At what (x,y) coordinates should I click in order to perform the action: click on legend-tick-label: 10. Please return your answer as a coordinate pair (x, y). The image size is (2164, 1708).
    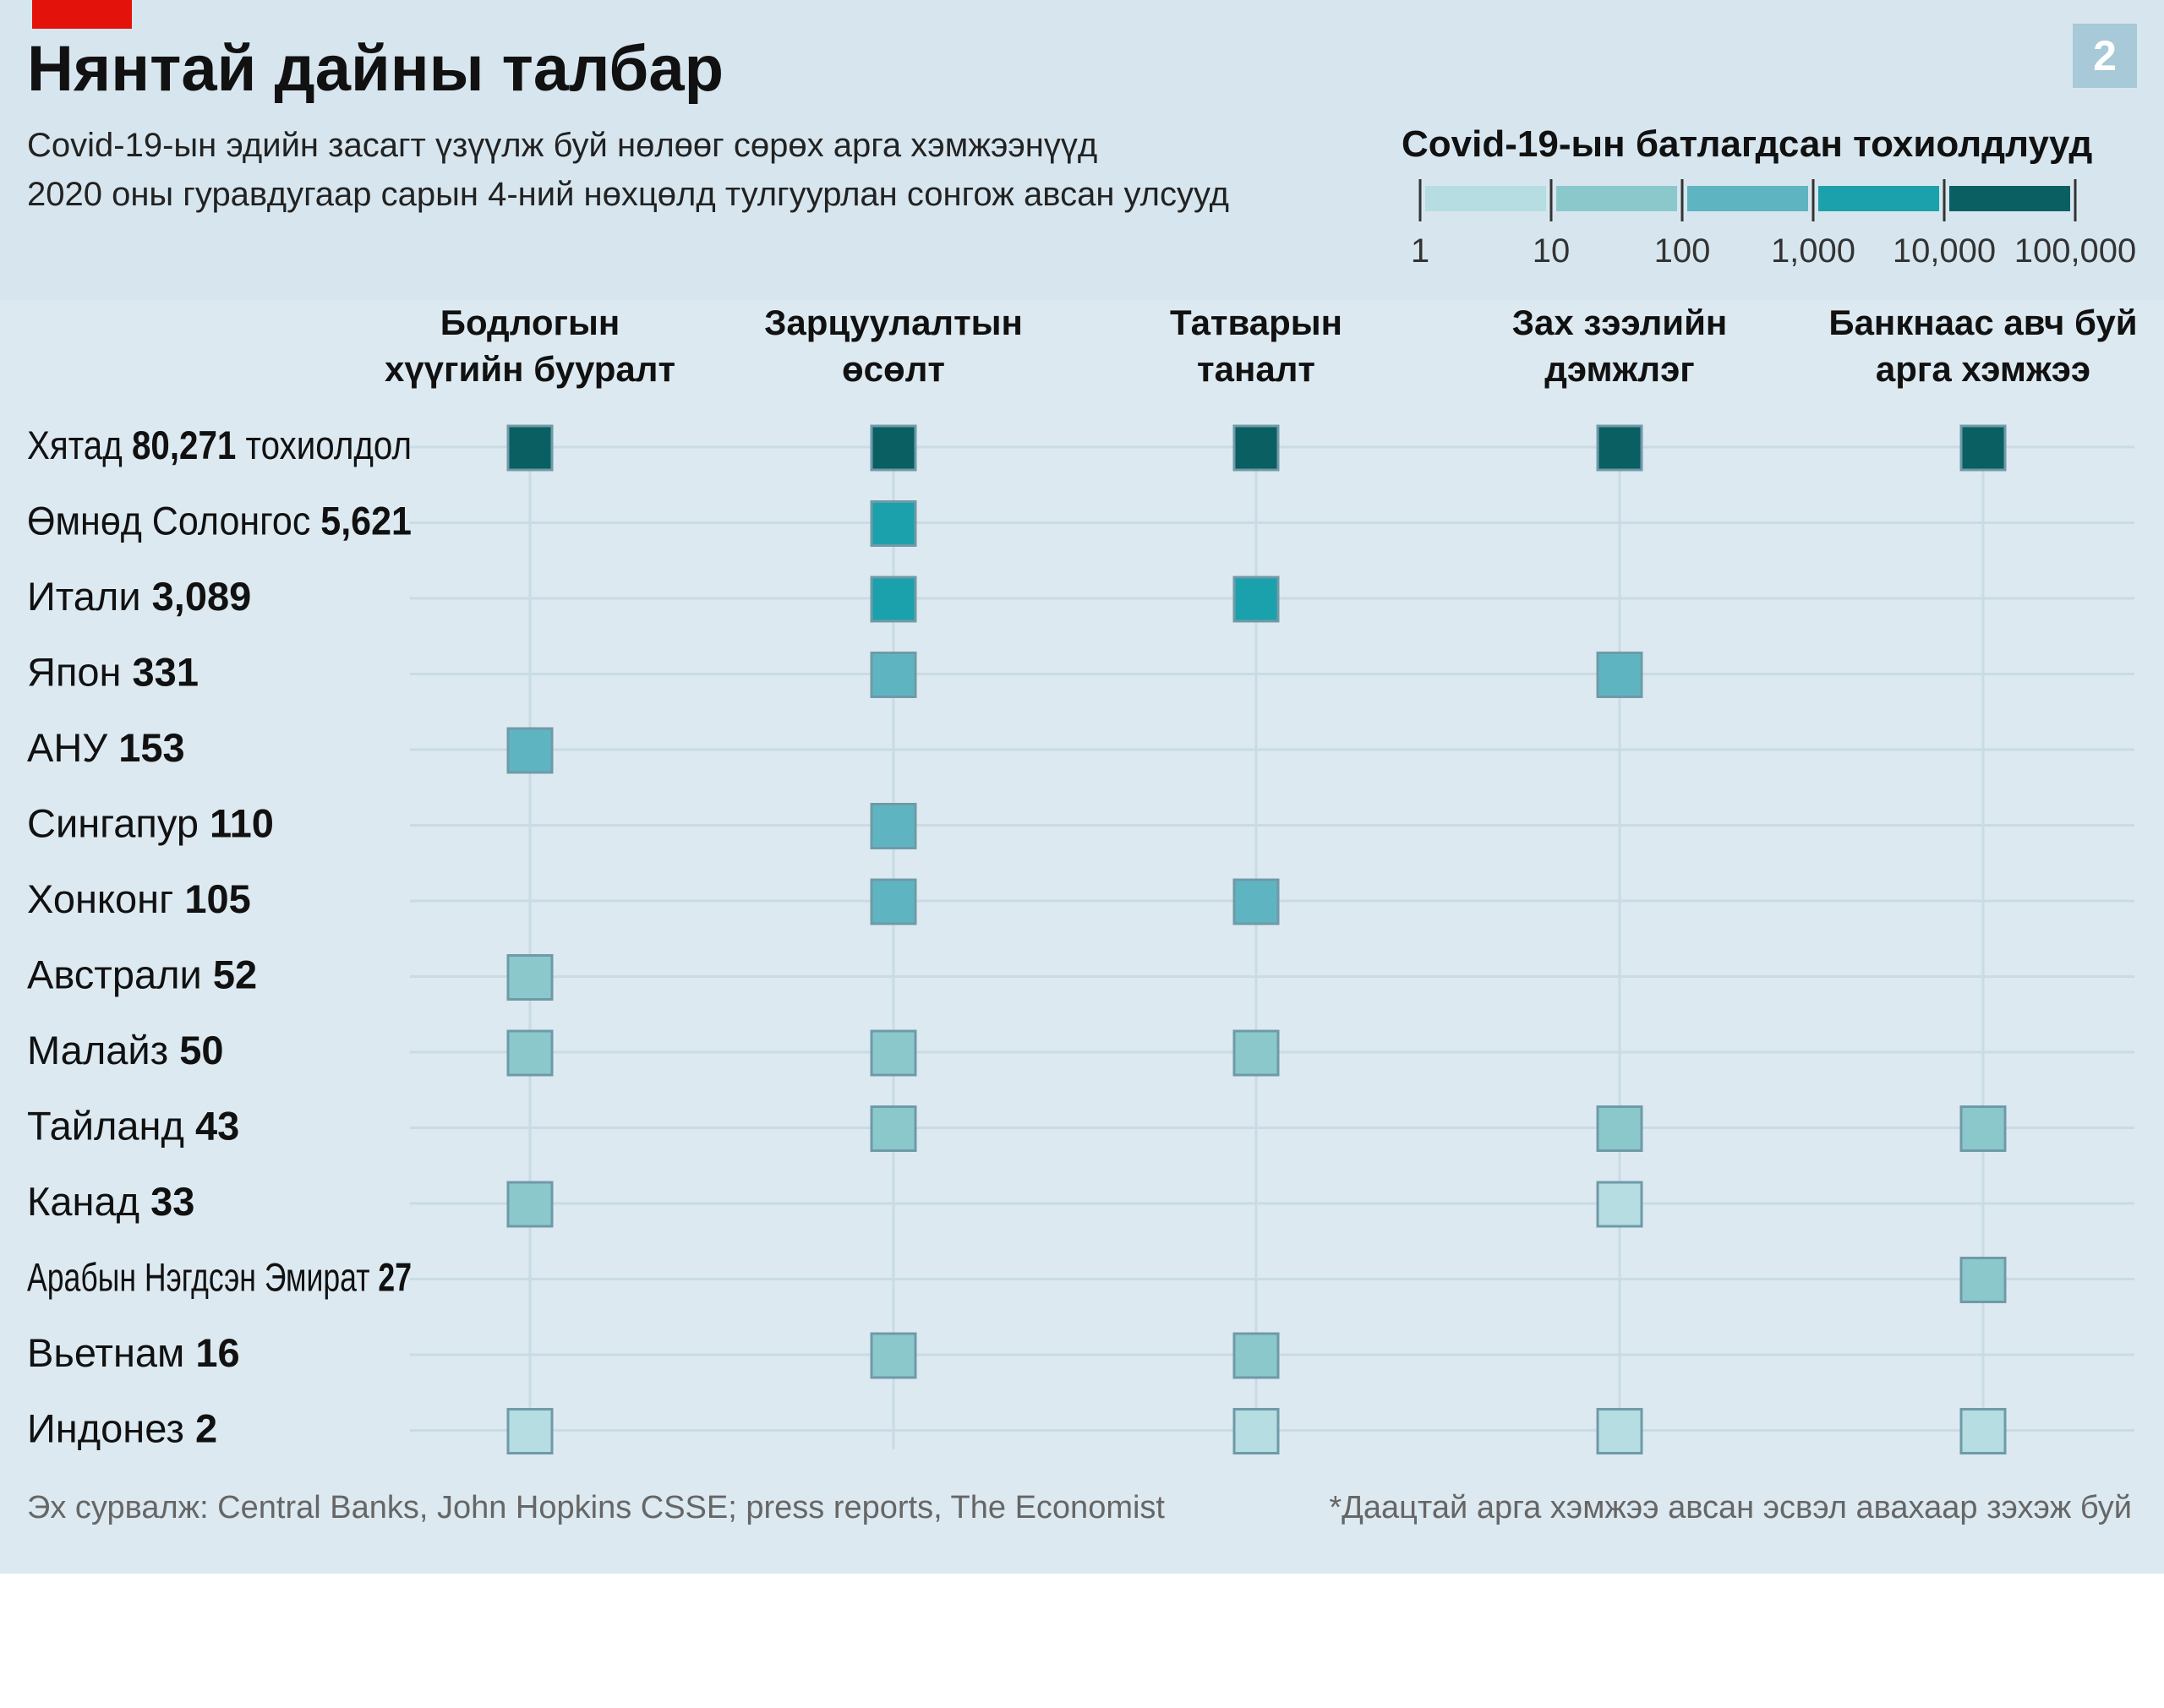
    Looking at the image, I should click on (1552, 251).